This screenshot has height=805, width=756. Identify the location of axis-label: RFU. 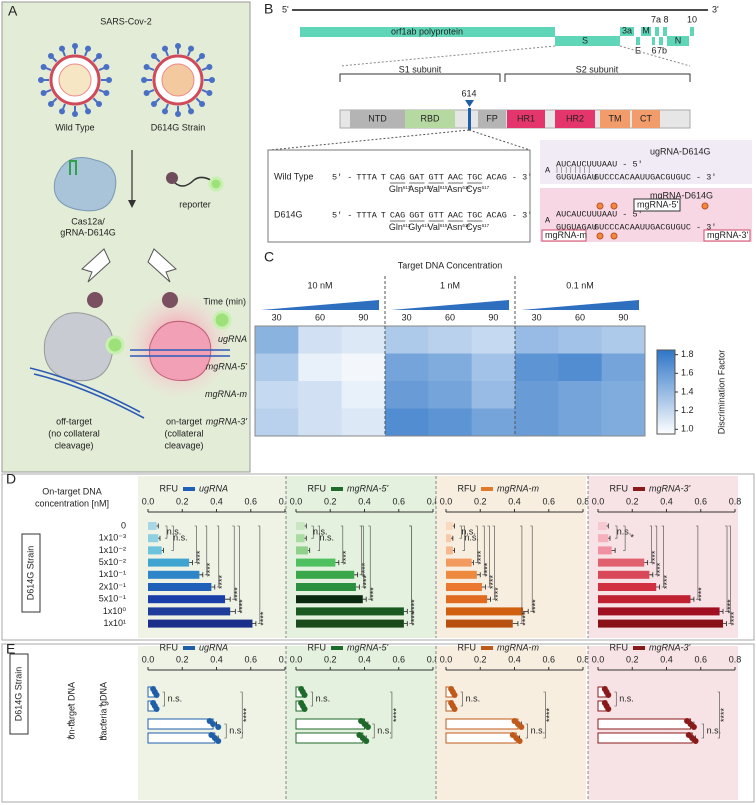
(619, 488).